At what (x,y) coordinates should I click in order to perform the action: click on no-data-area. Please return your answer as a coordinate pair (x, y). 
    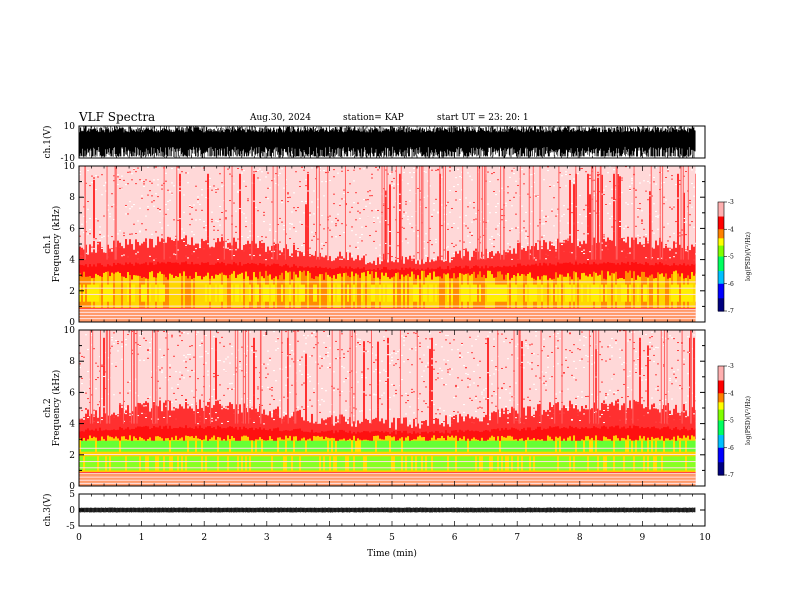
    Looking at the image, I should click on (700, 244).